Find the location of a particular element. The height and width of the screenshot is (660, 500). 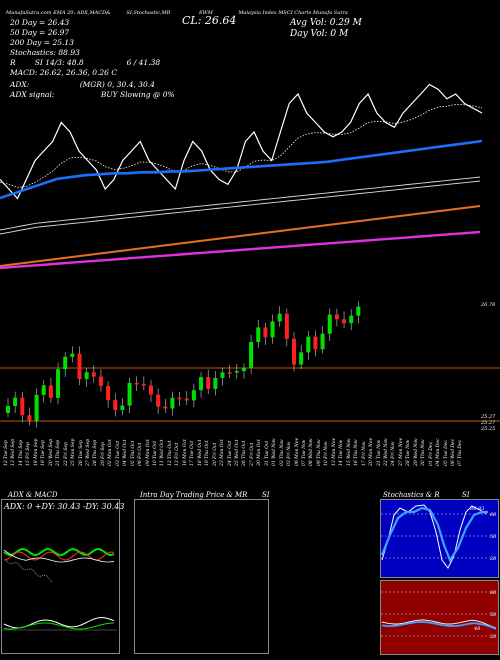

mrsi-tick-80: 80 is located at coordinates (493, 593).